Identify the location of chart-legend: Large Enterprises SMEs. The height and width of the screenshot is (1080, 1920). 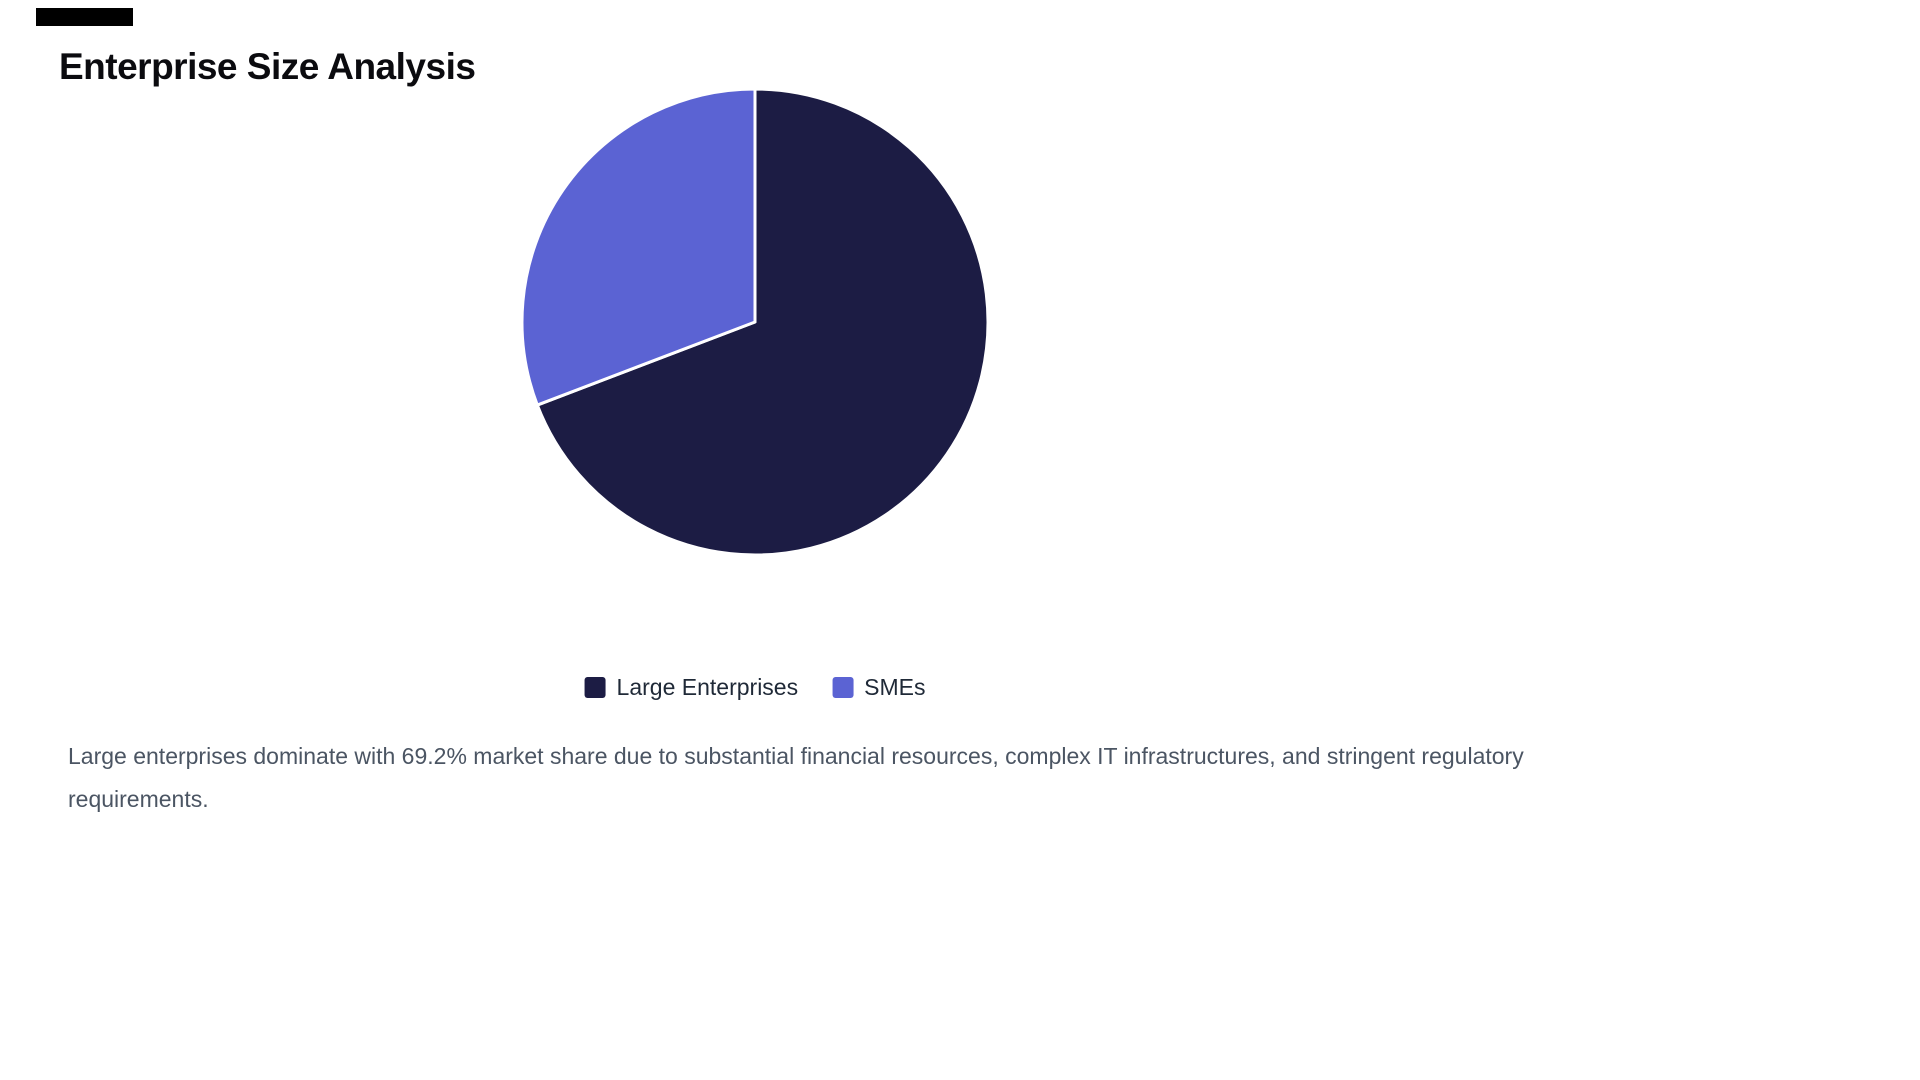
(754, 687).